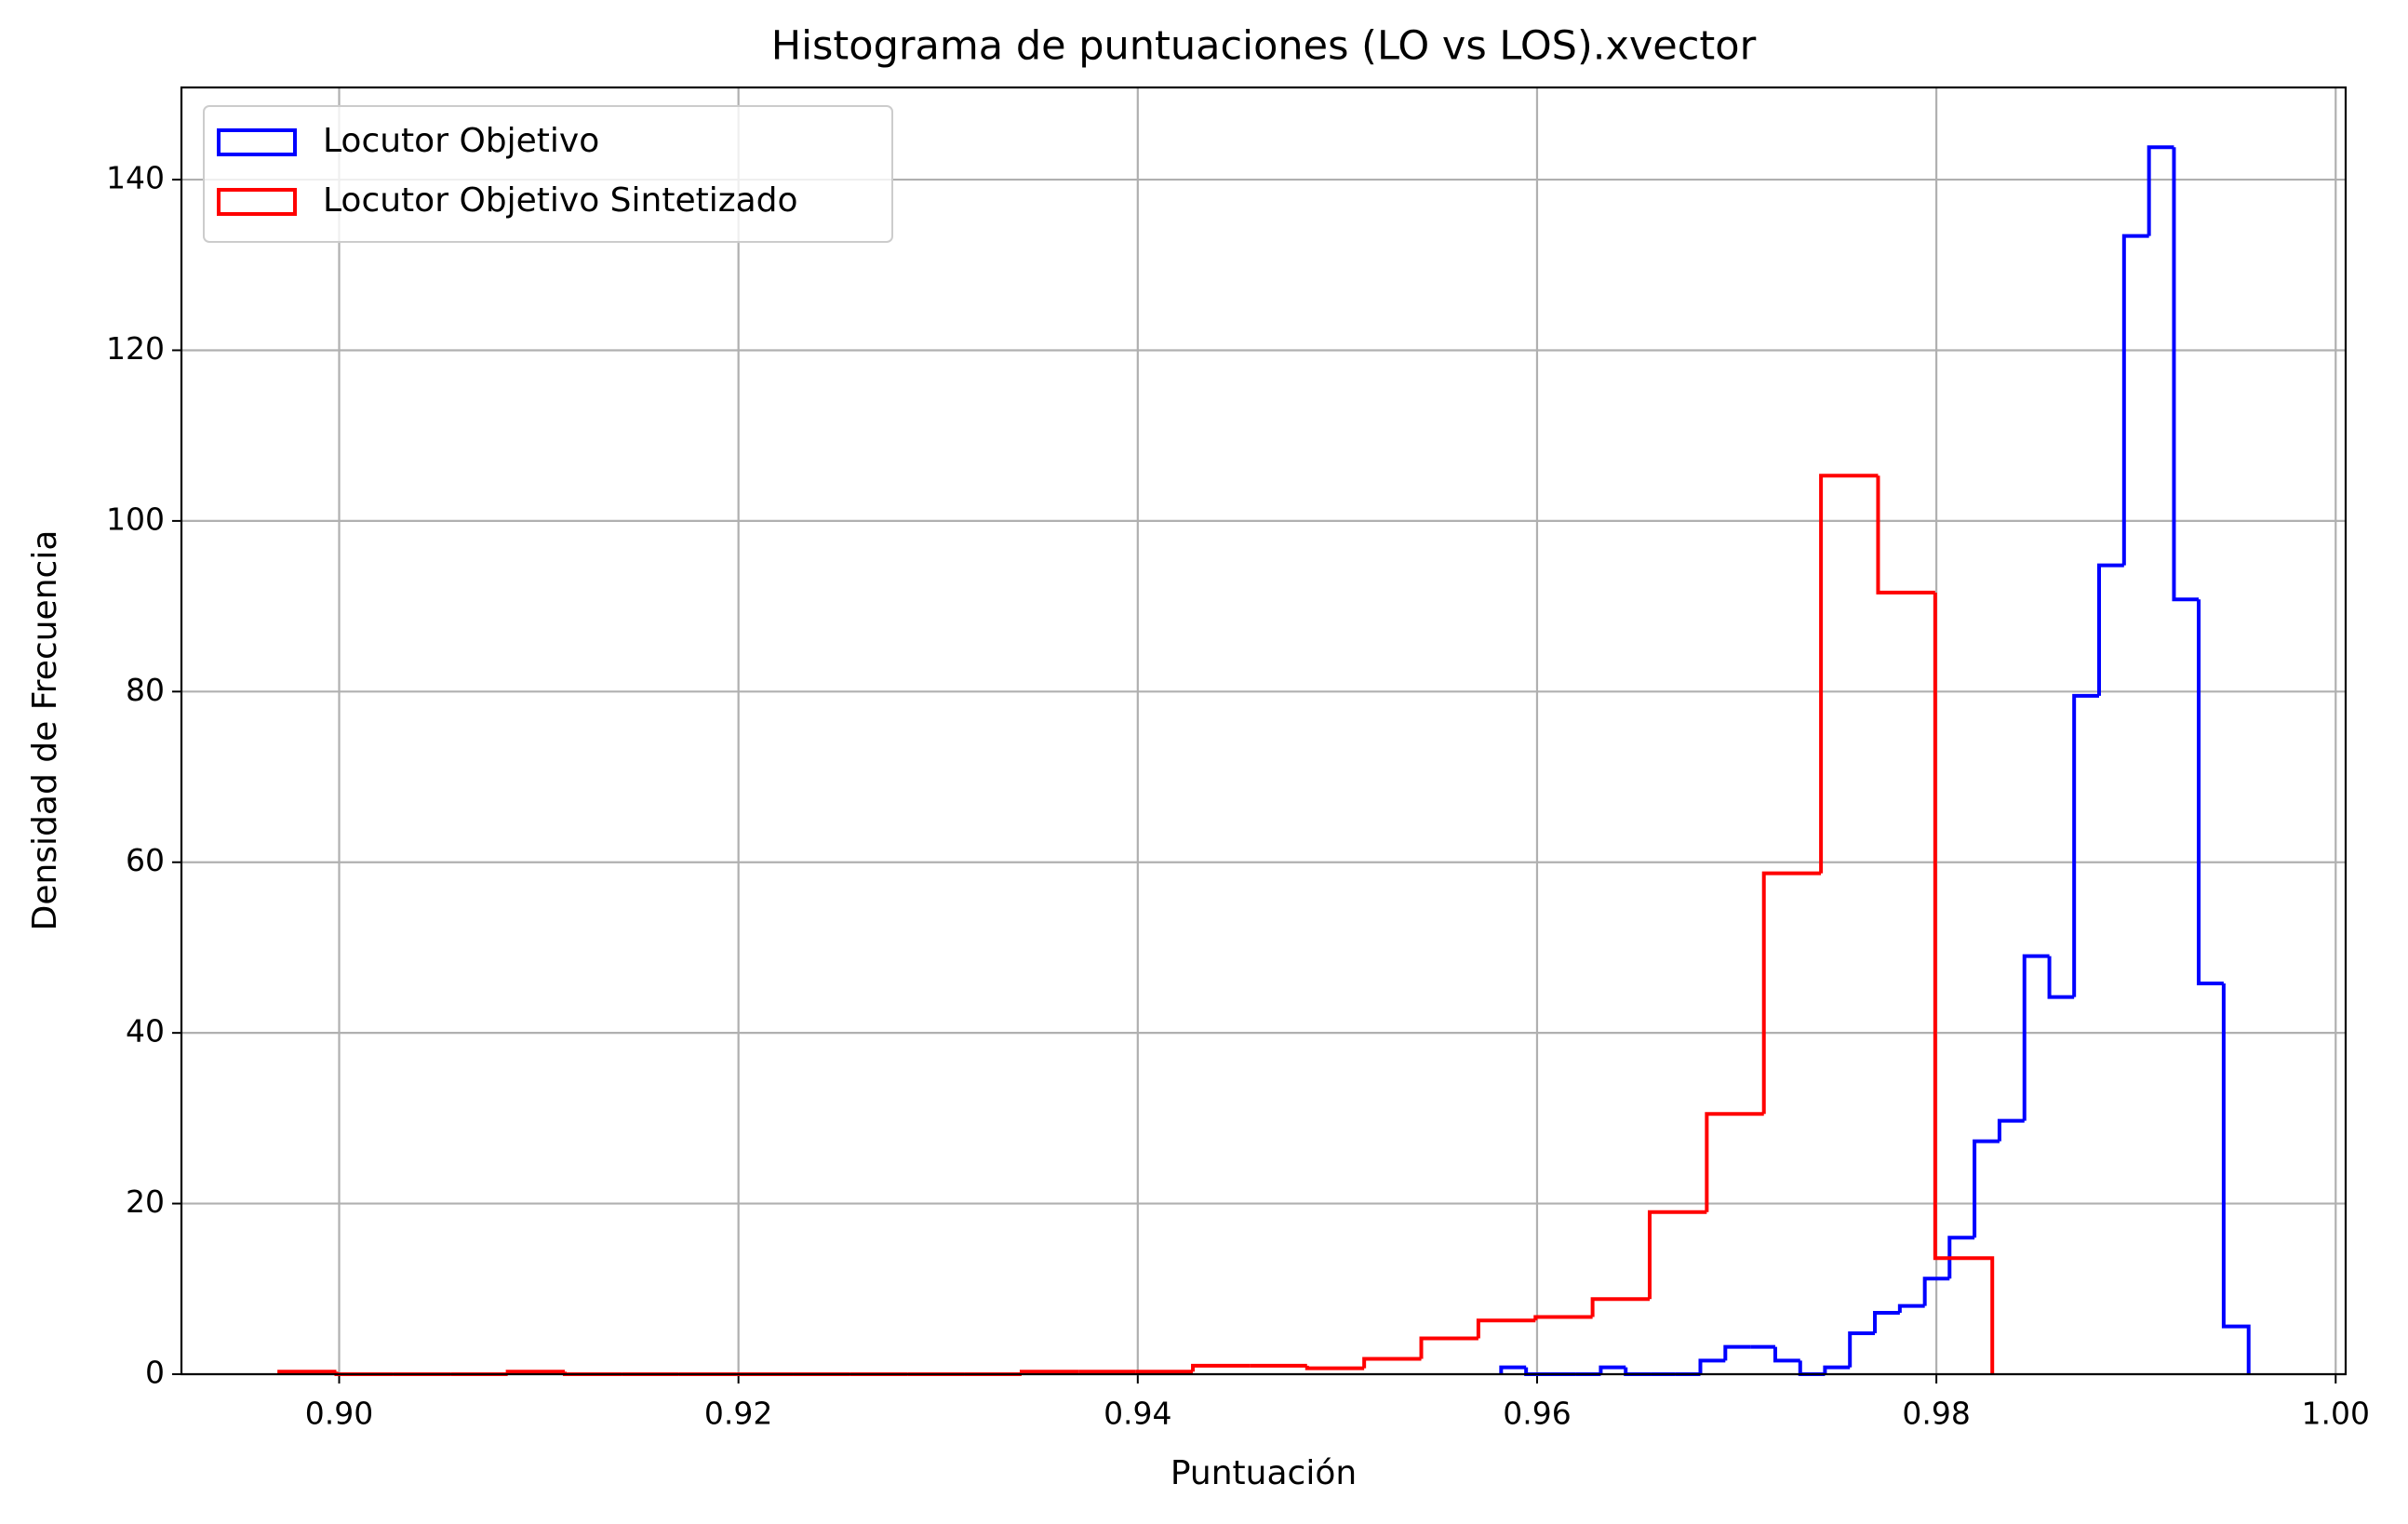 This screenshot has width=2408, height=1524. I want to click on y-tick-label: 0, so click(155, 1373).